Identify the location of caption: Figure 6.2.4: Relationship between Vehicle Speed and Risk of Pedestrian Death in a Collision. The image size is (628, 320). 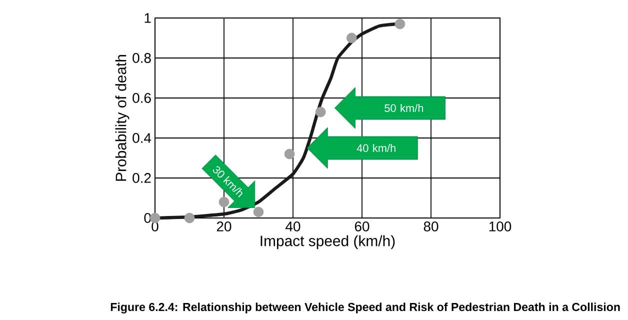
(365, 308).